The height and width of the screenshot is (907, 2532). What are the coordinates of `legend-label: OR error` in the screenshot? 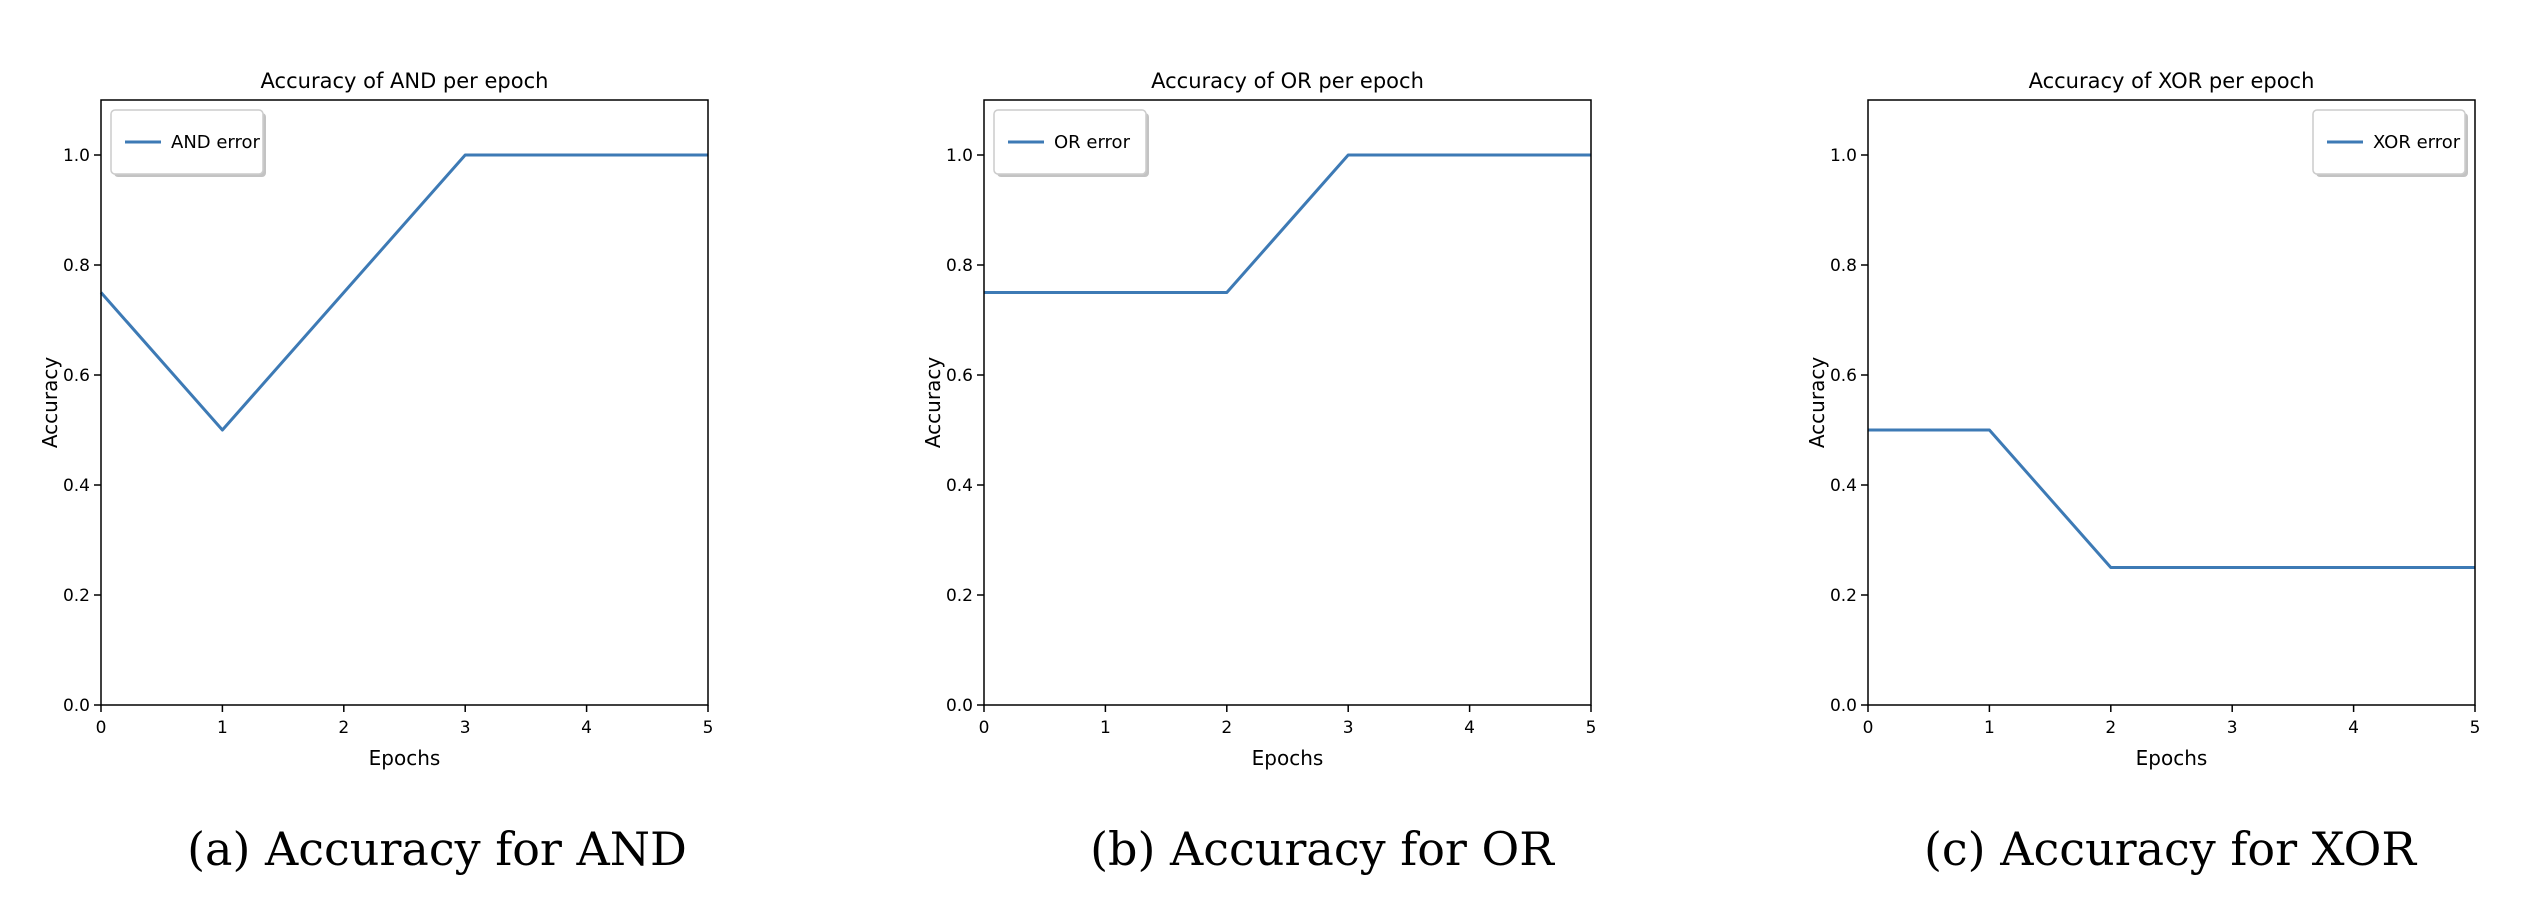 It's located at (1092, 142).